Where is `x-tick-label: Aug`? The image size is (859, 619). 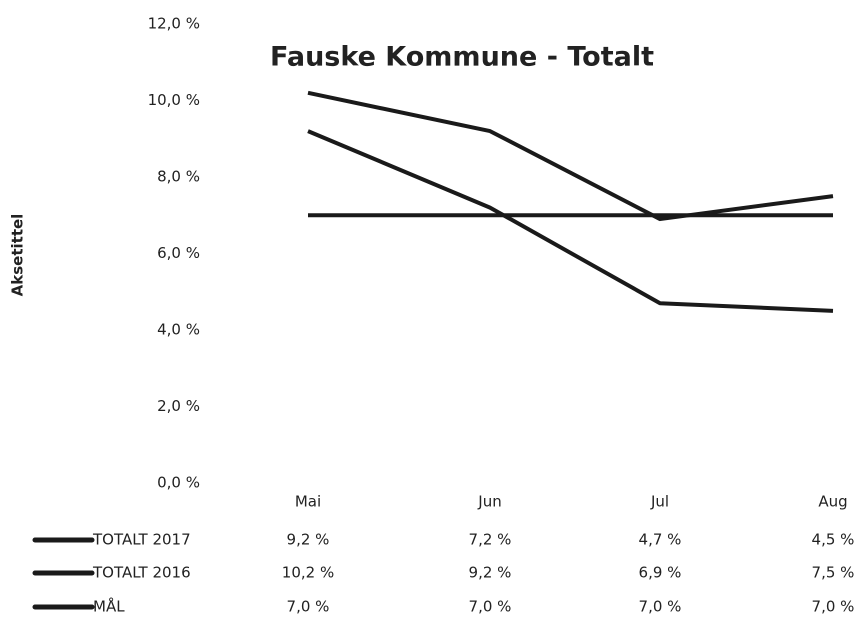 x-tick-label: Aug is located at coordinates (832, 502).